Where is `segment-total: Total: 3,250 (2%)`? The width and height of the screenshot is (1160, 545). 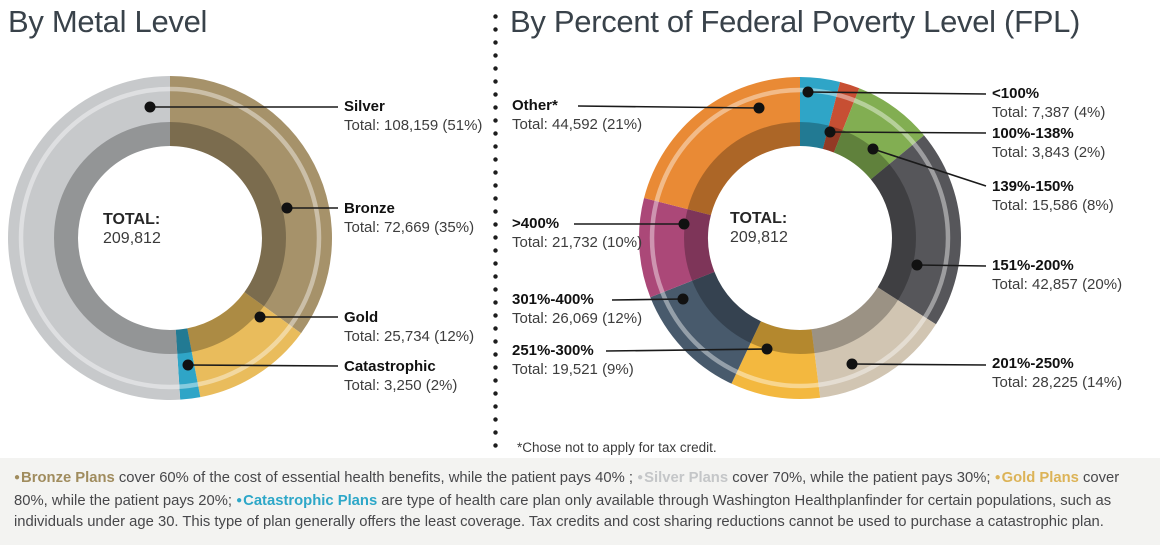
segment-total: Total: 3,250 (2%) is located at coordinates (401, 385).